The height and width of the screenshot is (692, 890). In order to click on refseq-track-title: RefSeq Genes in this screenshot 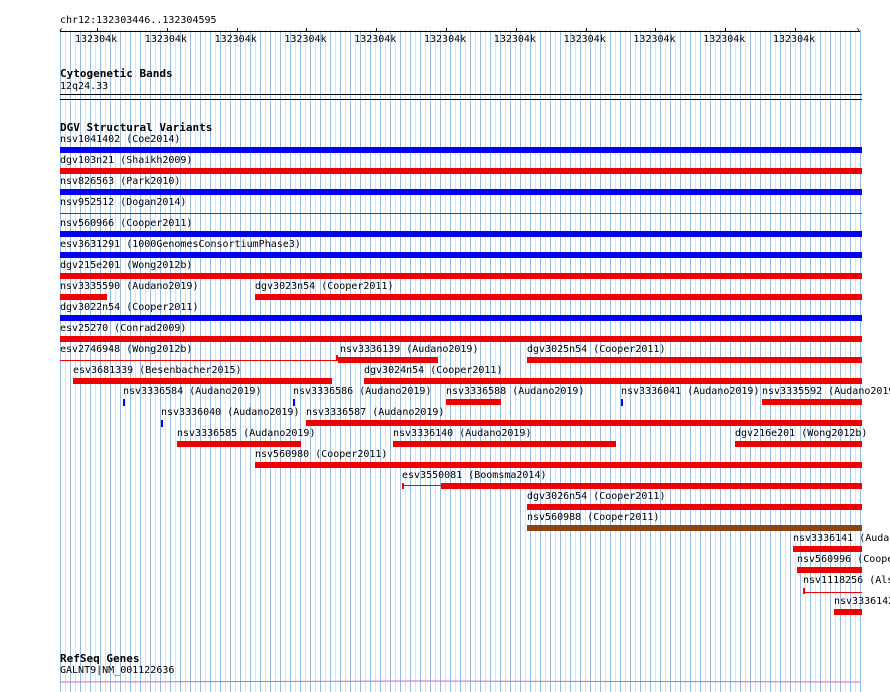, I will do `click(100, 658)`.